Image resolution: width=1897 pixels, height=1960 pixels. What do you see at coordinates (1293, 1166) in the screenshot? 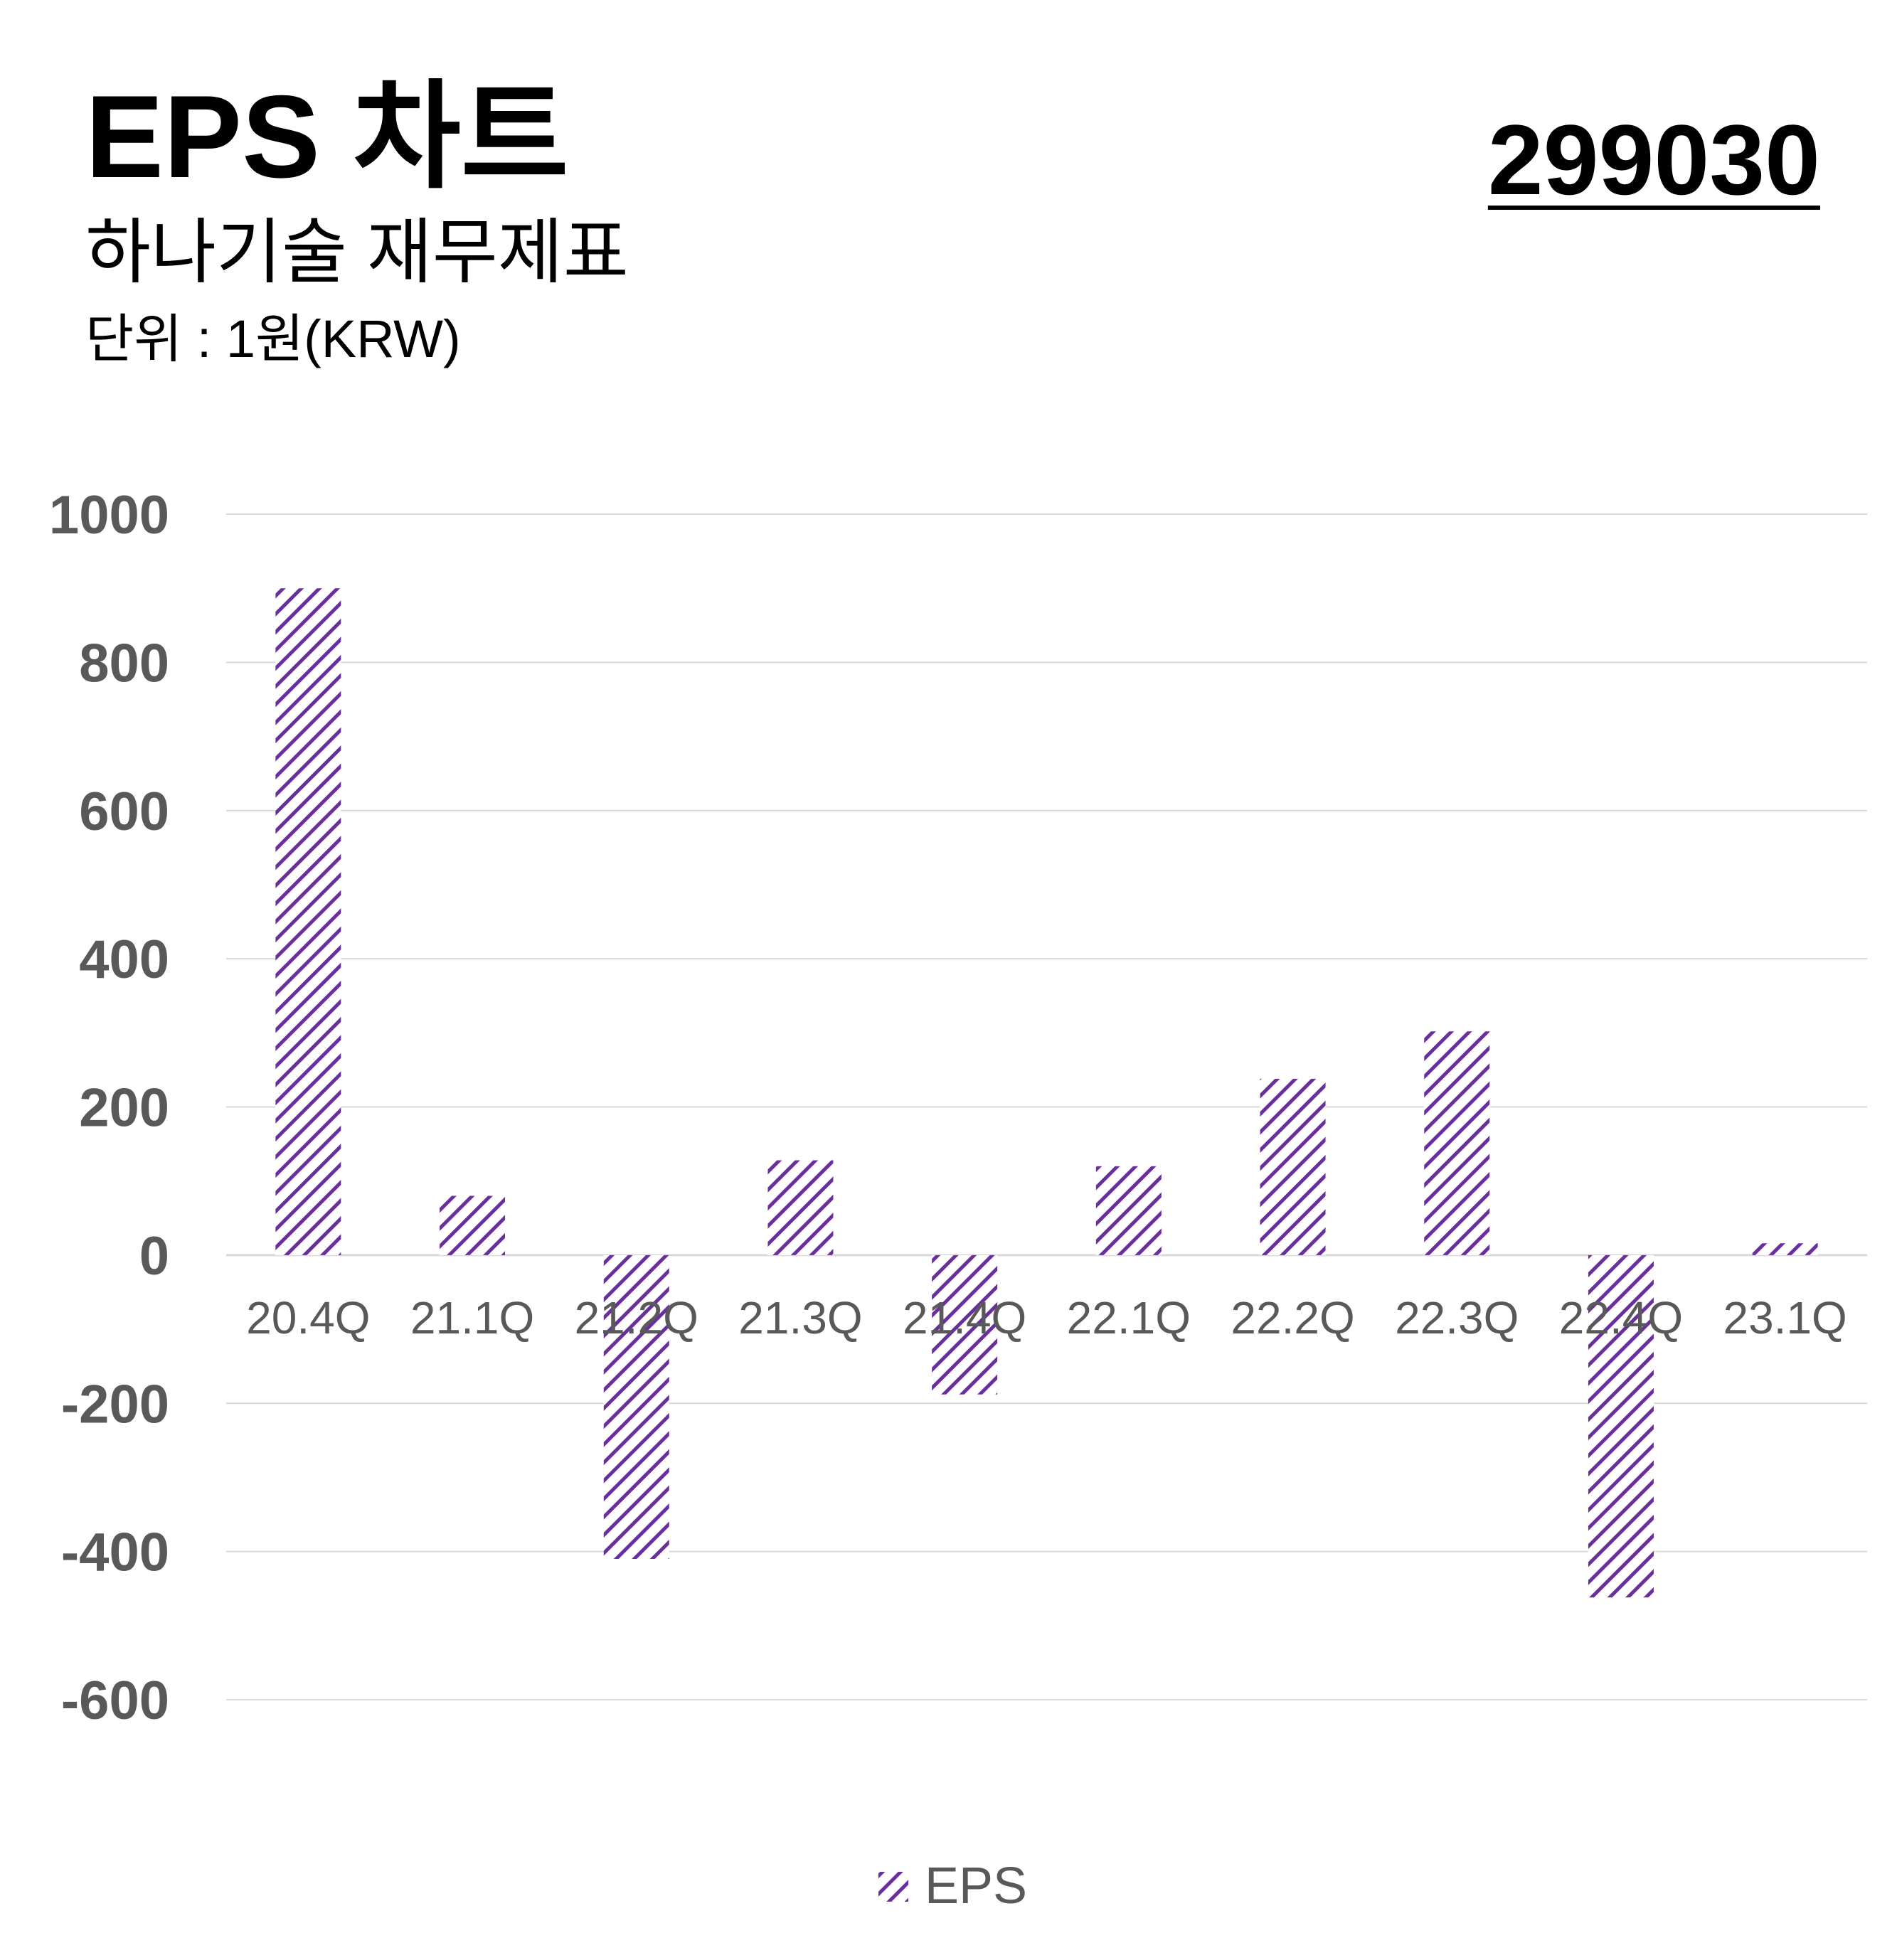
I see `bar-22.2Q` at bounding box center [1293, 1166].